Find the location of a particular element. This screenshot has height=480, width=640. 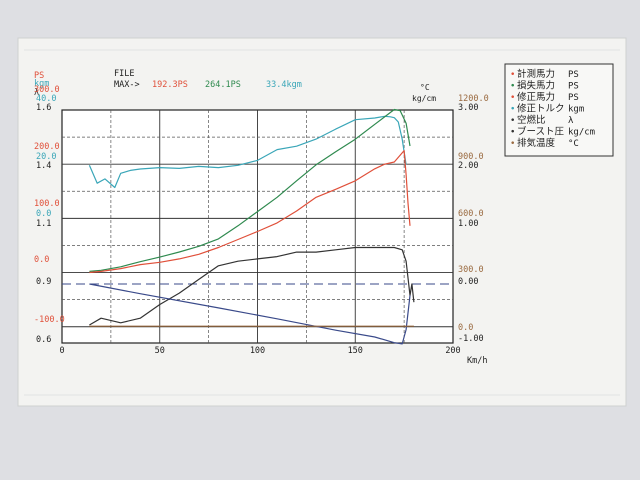

temp-tick-label: 900.0 is located at coordinates (471, 157).